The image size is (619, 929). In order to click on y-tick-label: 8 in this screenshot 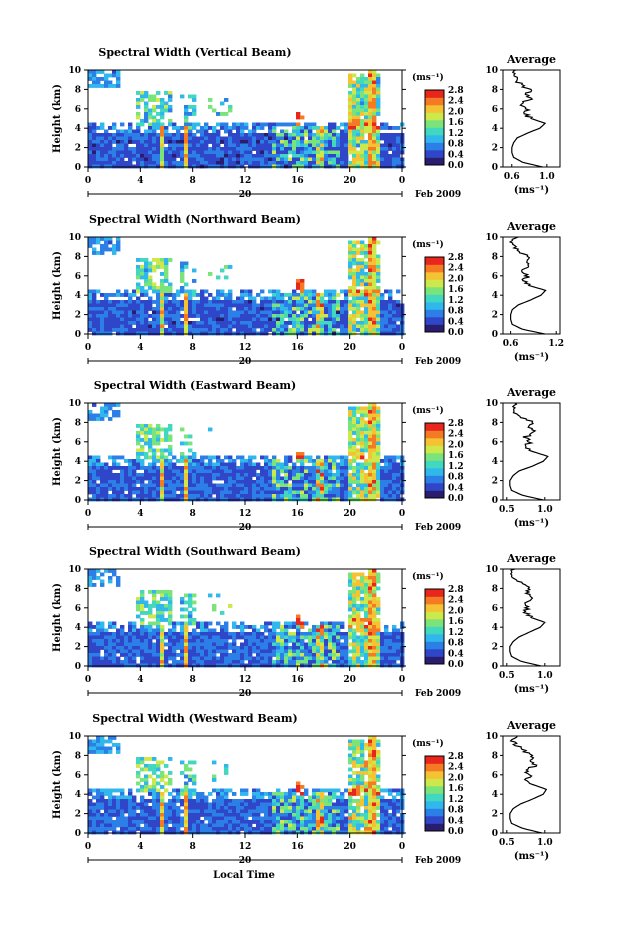, I will do `click(78, 423)`.